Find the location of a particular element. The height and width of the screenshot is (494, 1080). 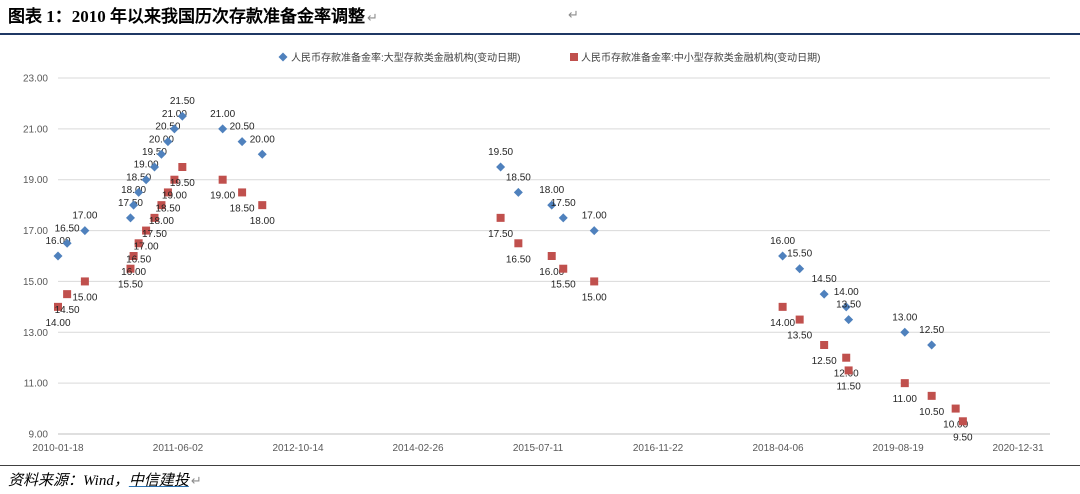

data-label: 20.50 is located at coordinates (167, 127).